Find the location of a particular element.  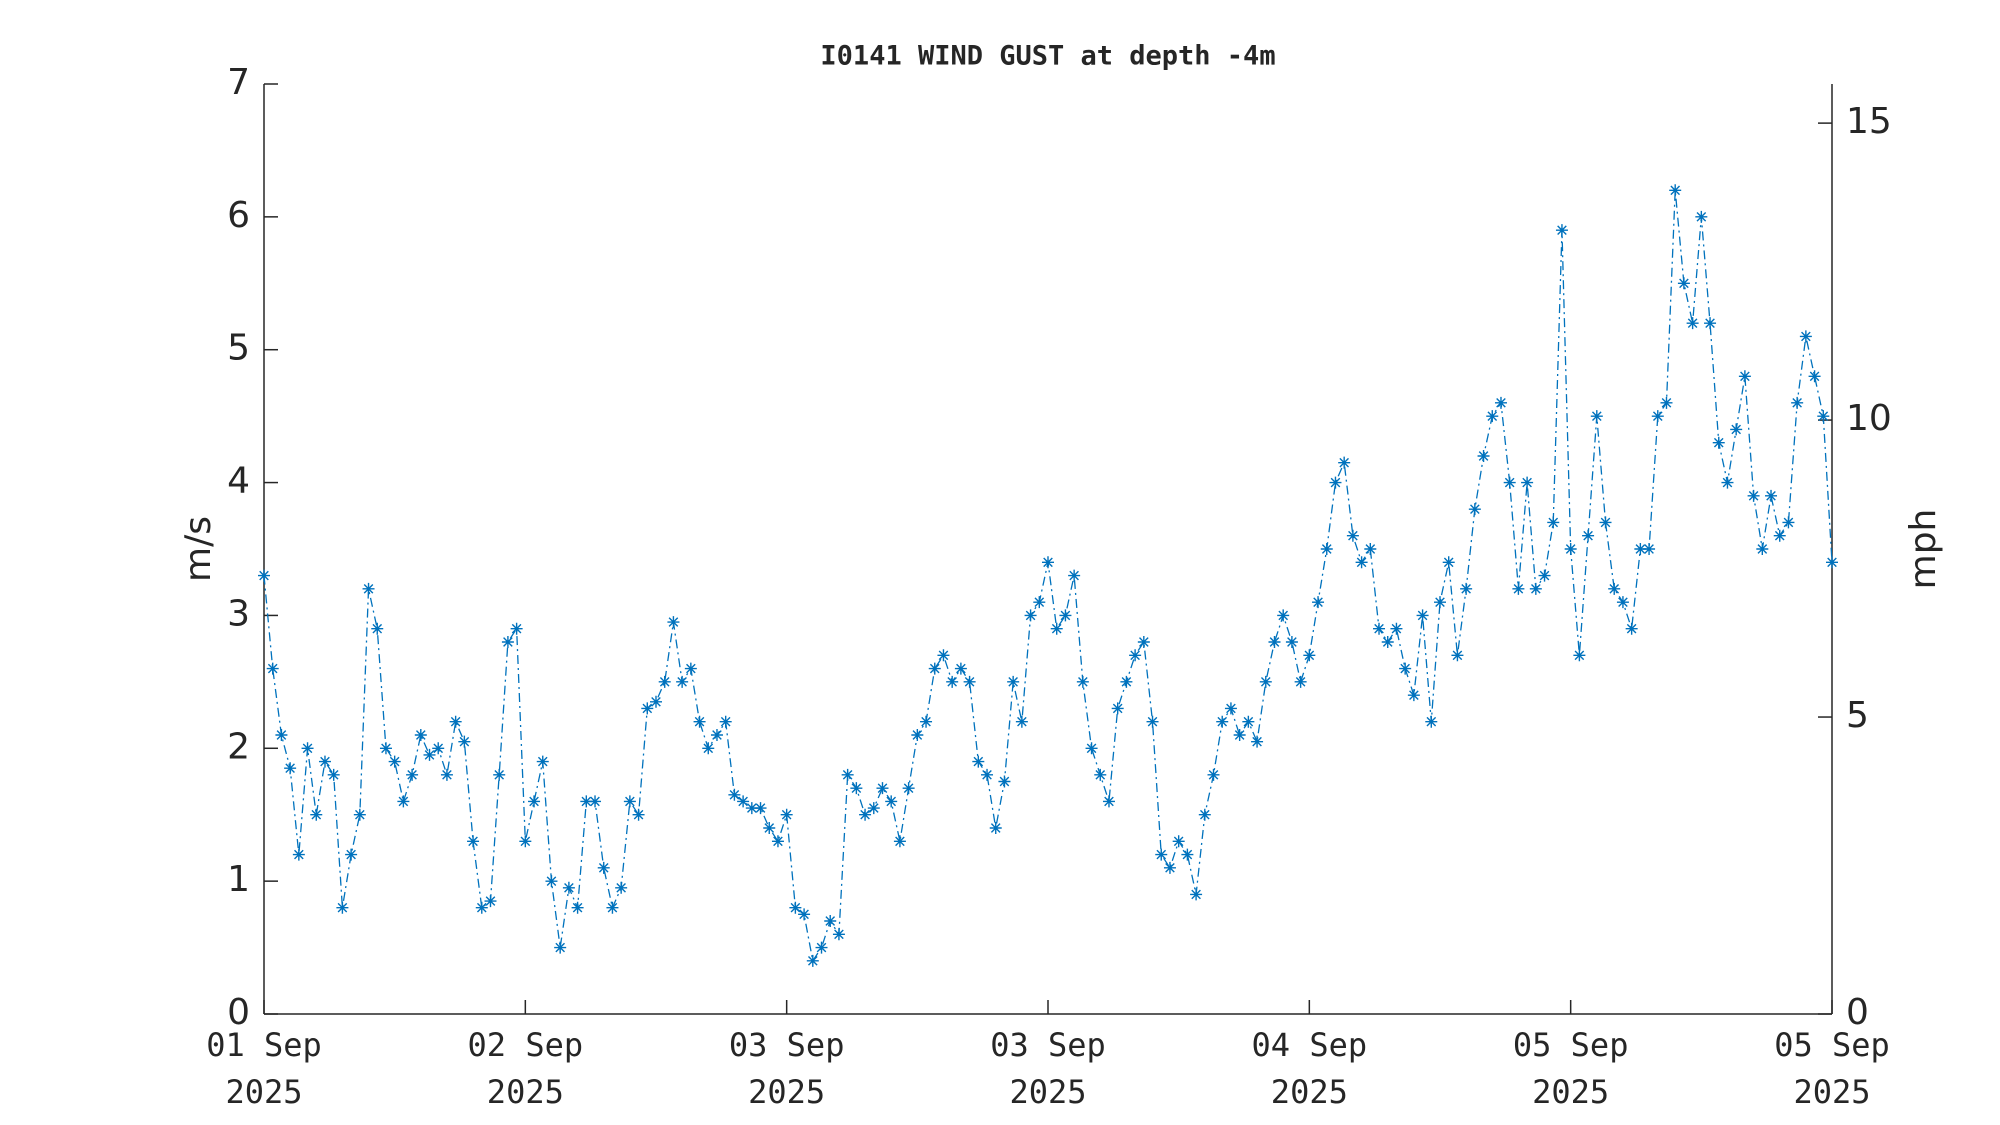

x-tick-label: 04 Sep is located at coordinates (1310, 1045).